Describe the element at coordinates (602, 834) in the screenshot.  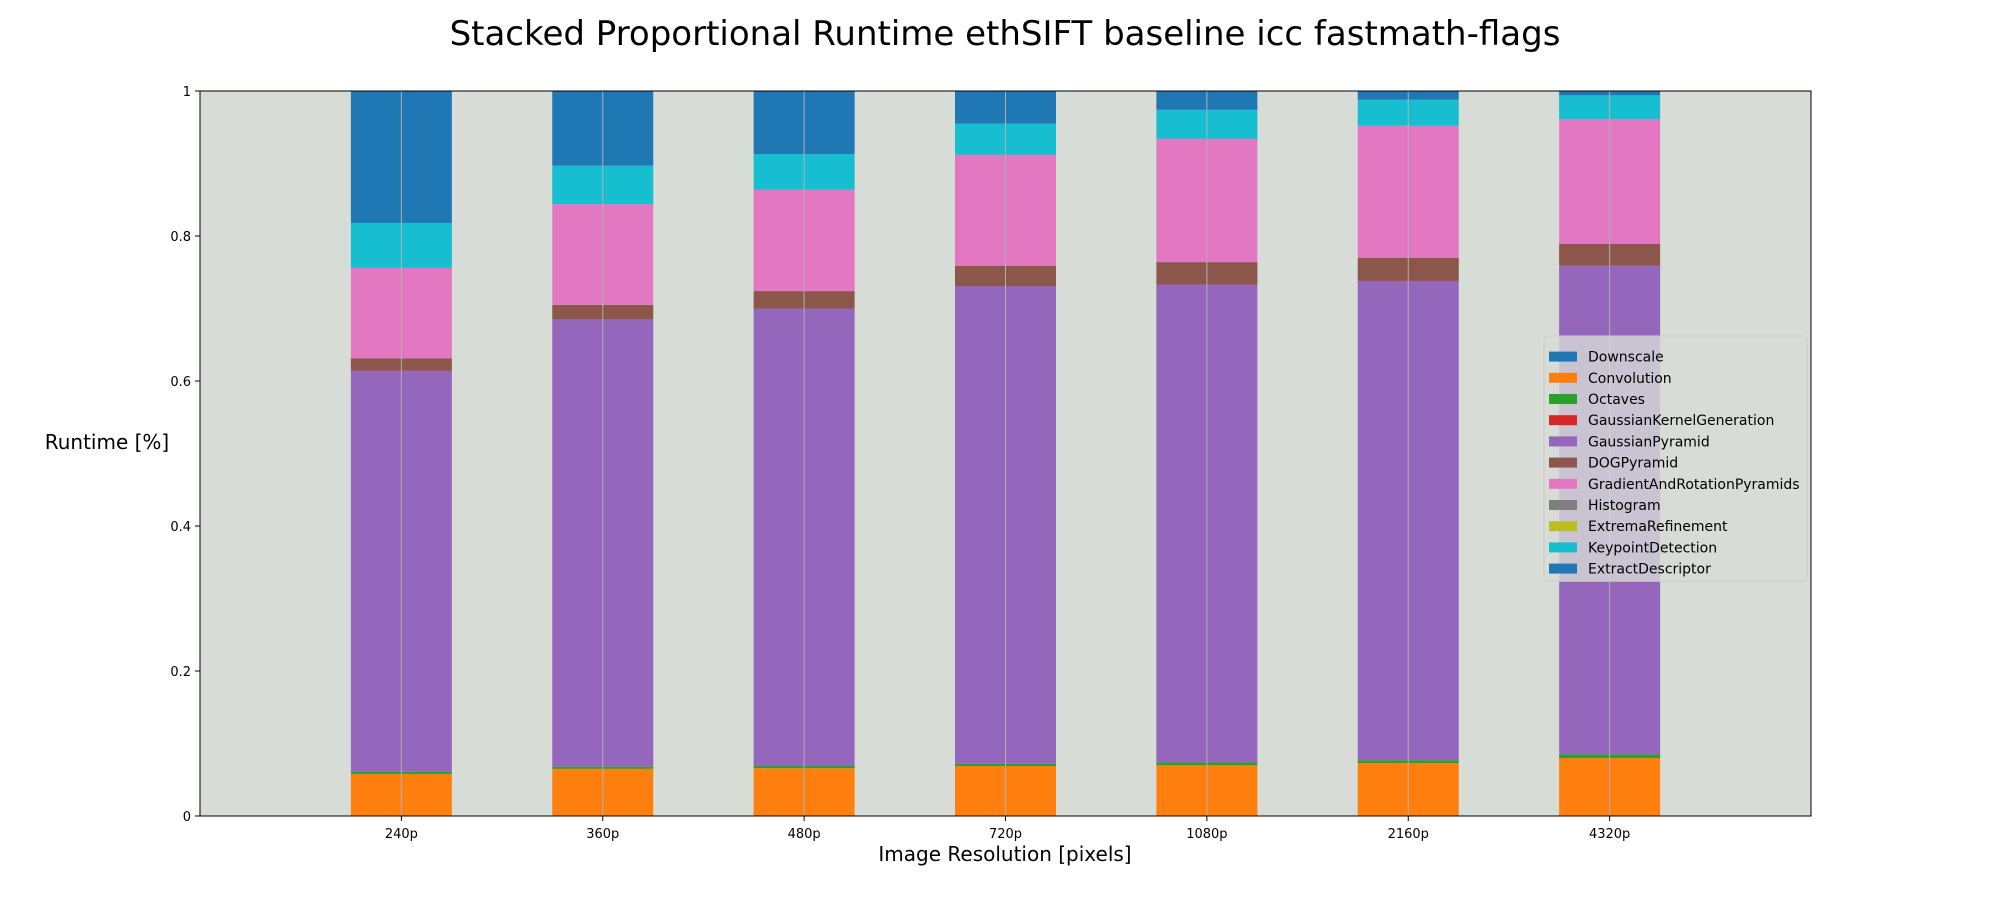
I see `x-tick-label: 360p` at that location.